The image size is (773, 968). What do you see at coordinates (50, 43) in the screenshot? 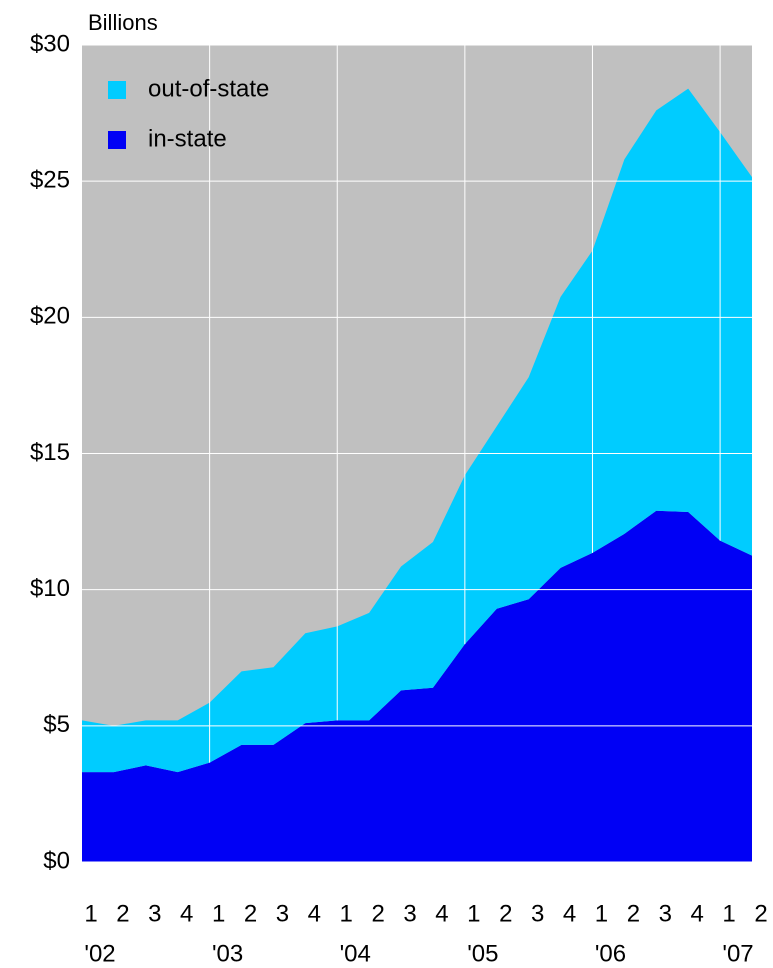
I see `y-tick-label: $30` at bounding box center [50, 43].